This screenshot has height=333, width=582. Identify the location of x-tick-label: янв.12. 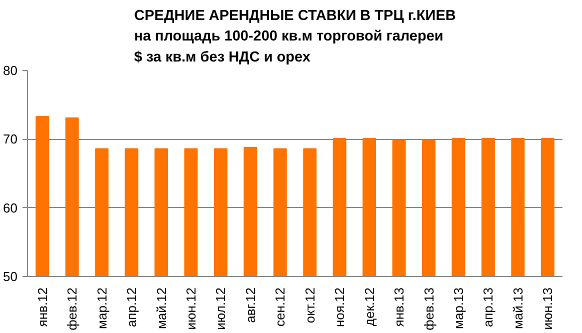
(42, 307).